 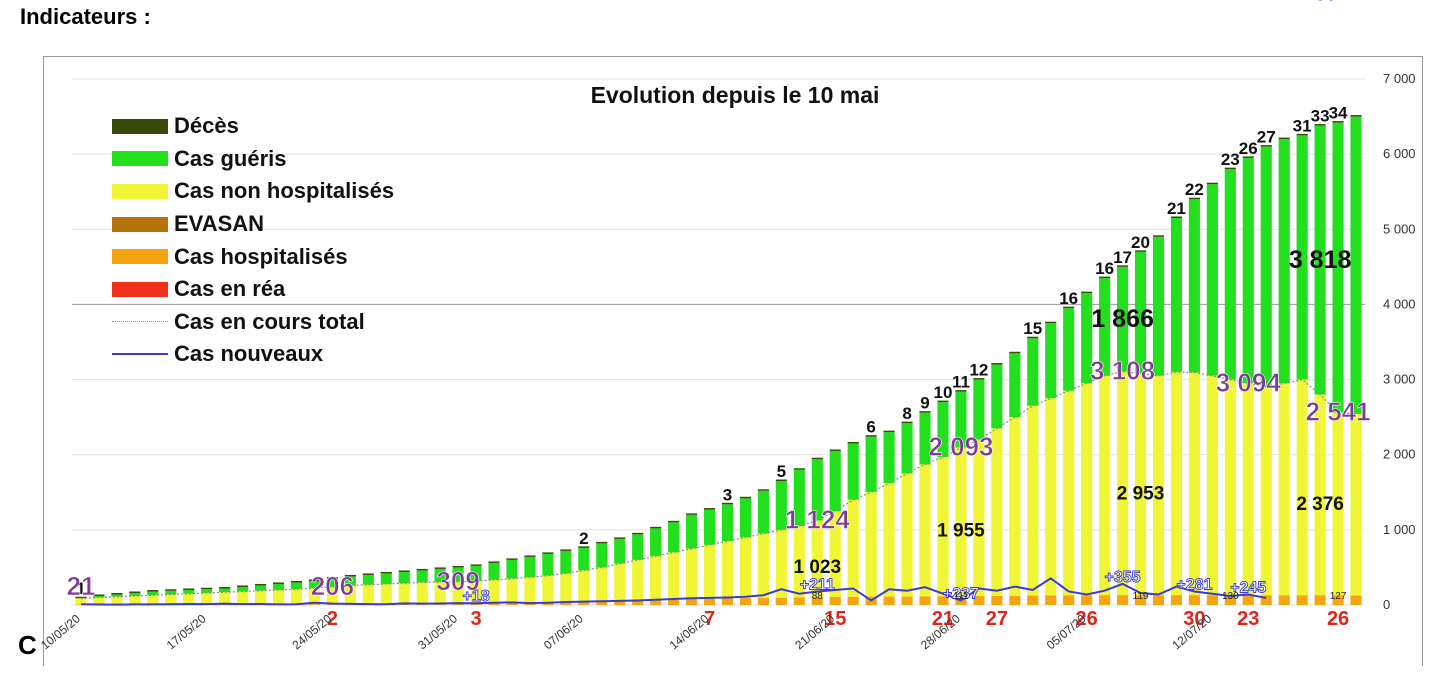 I want to click on y-tick-label: 2 000, so click(x=1399, y=454).